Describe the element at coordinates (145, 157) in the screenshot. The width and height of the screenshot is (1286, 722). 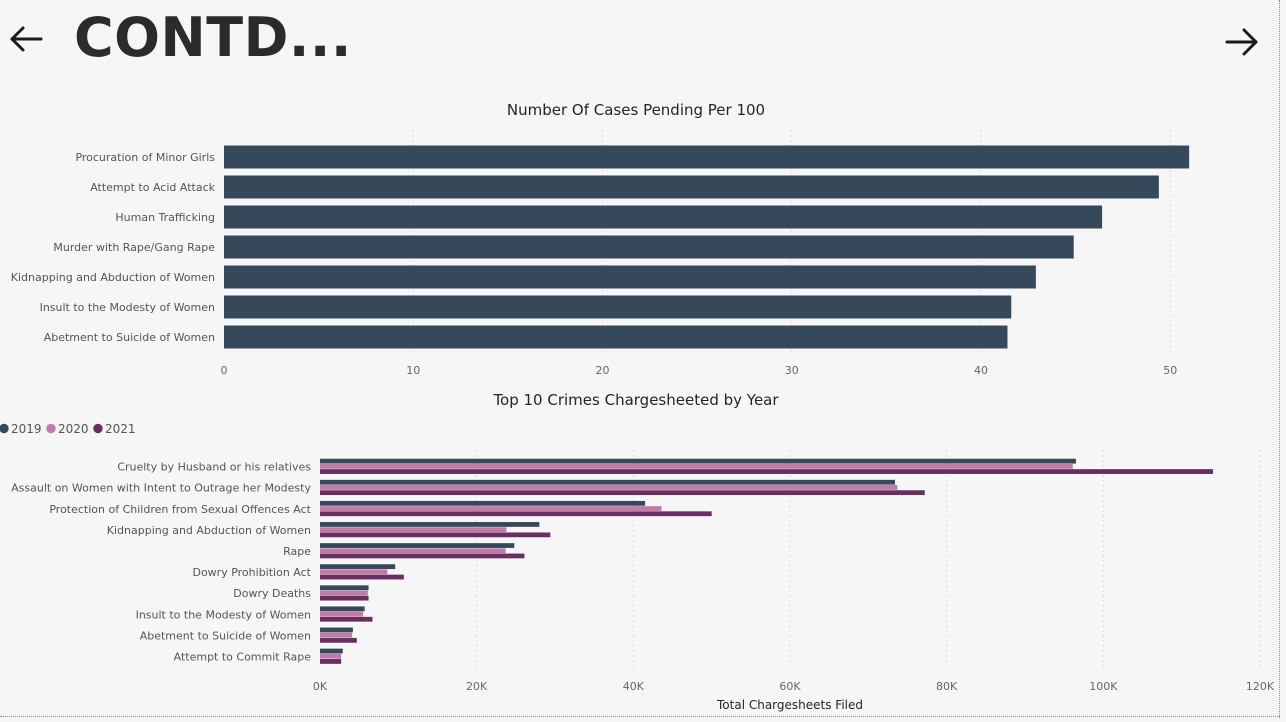
I see `category-label: Procuration of Minor Girls` at that location.